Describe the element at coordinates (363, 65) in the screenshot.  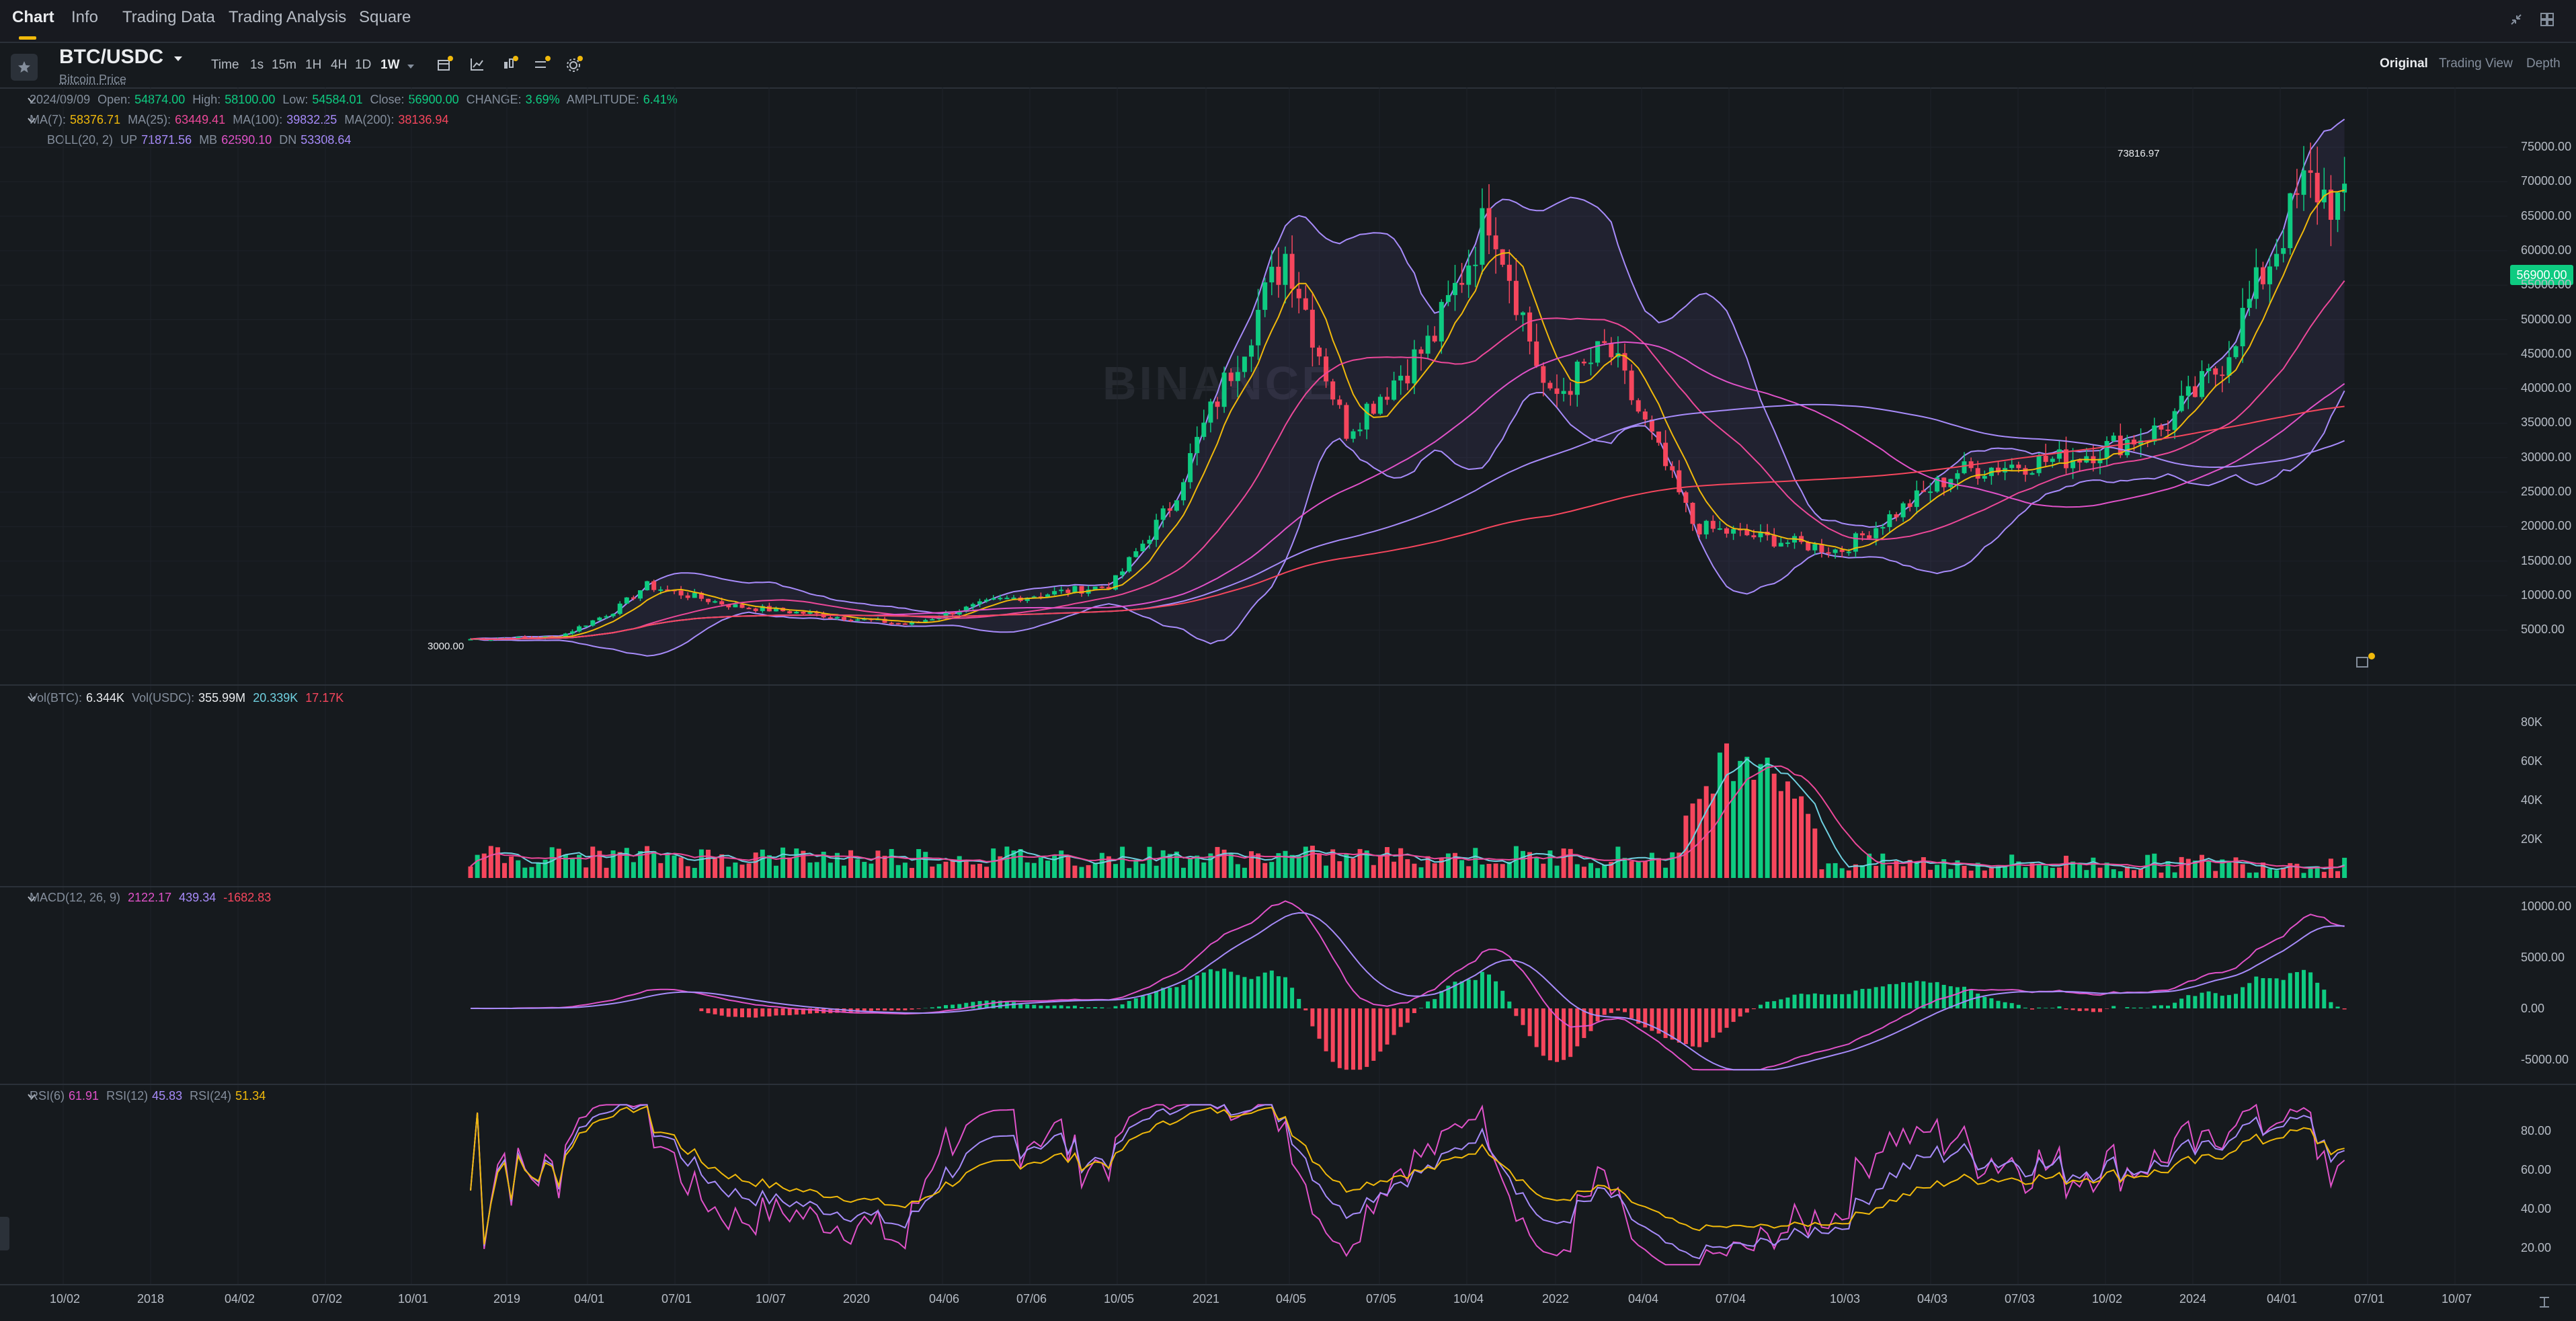
I see `timeframe-1d: 1D` at that location.